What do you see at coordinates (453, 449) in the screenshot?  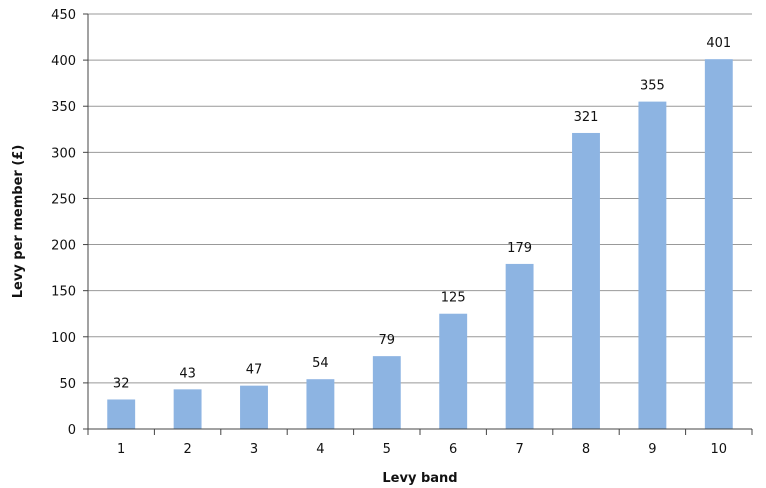 I see `x-tick-label: 6` at bounding box center [453, 449].